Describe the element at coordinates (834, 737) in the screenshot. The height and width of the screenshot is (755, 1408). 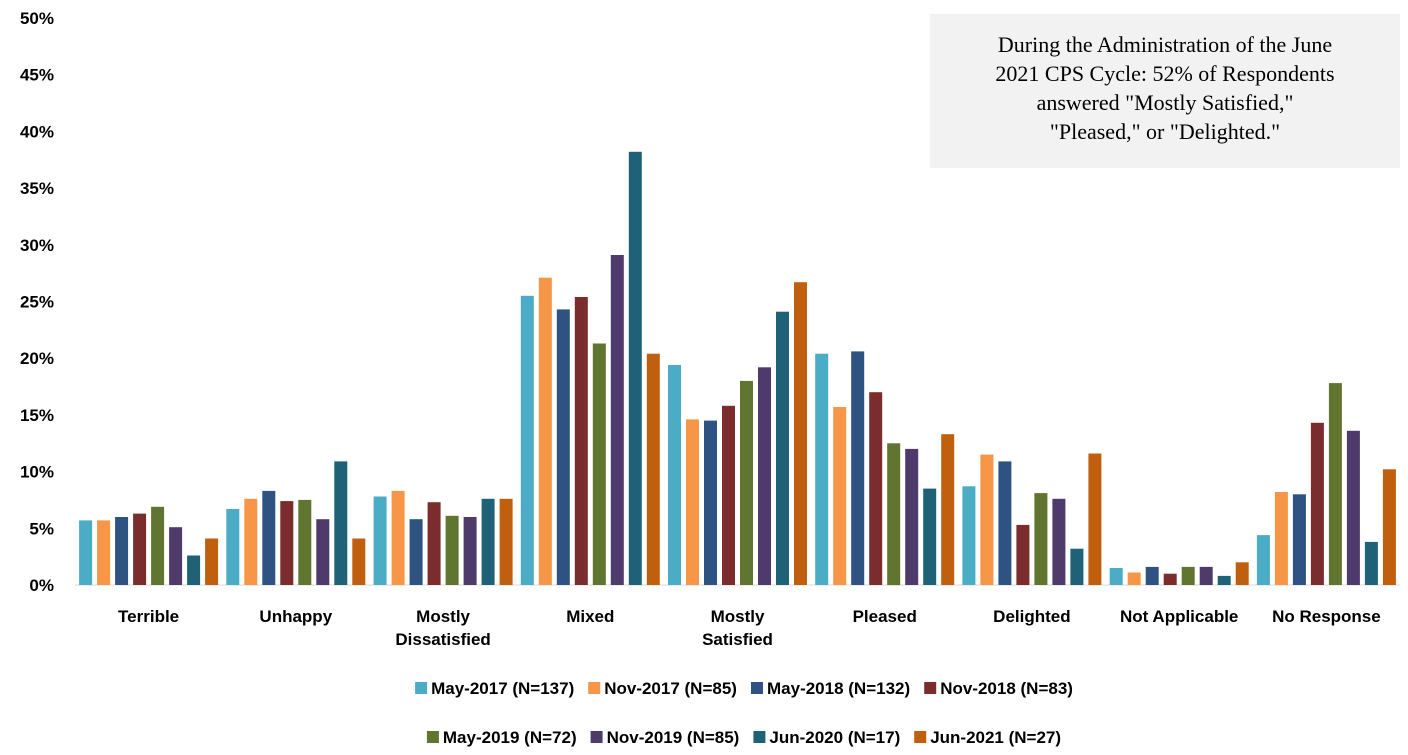
I see `legend-label: Jun-2020 (N=17)` at that location.